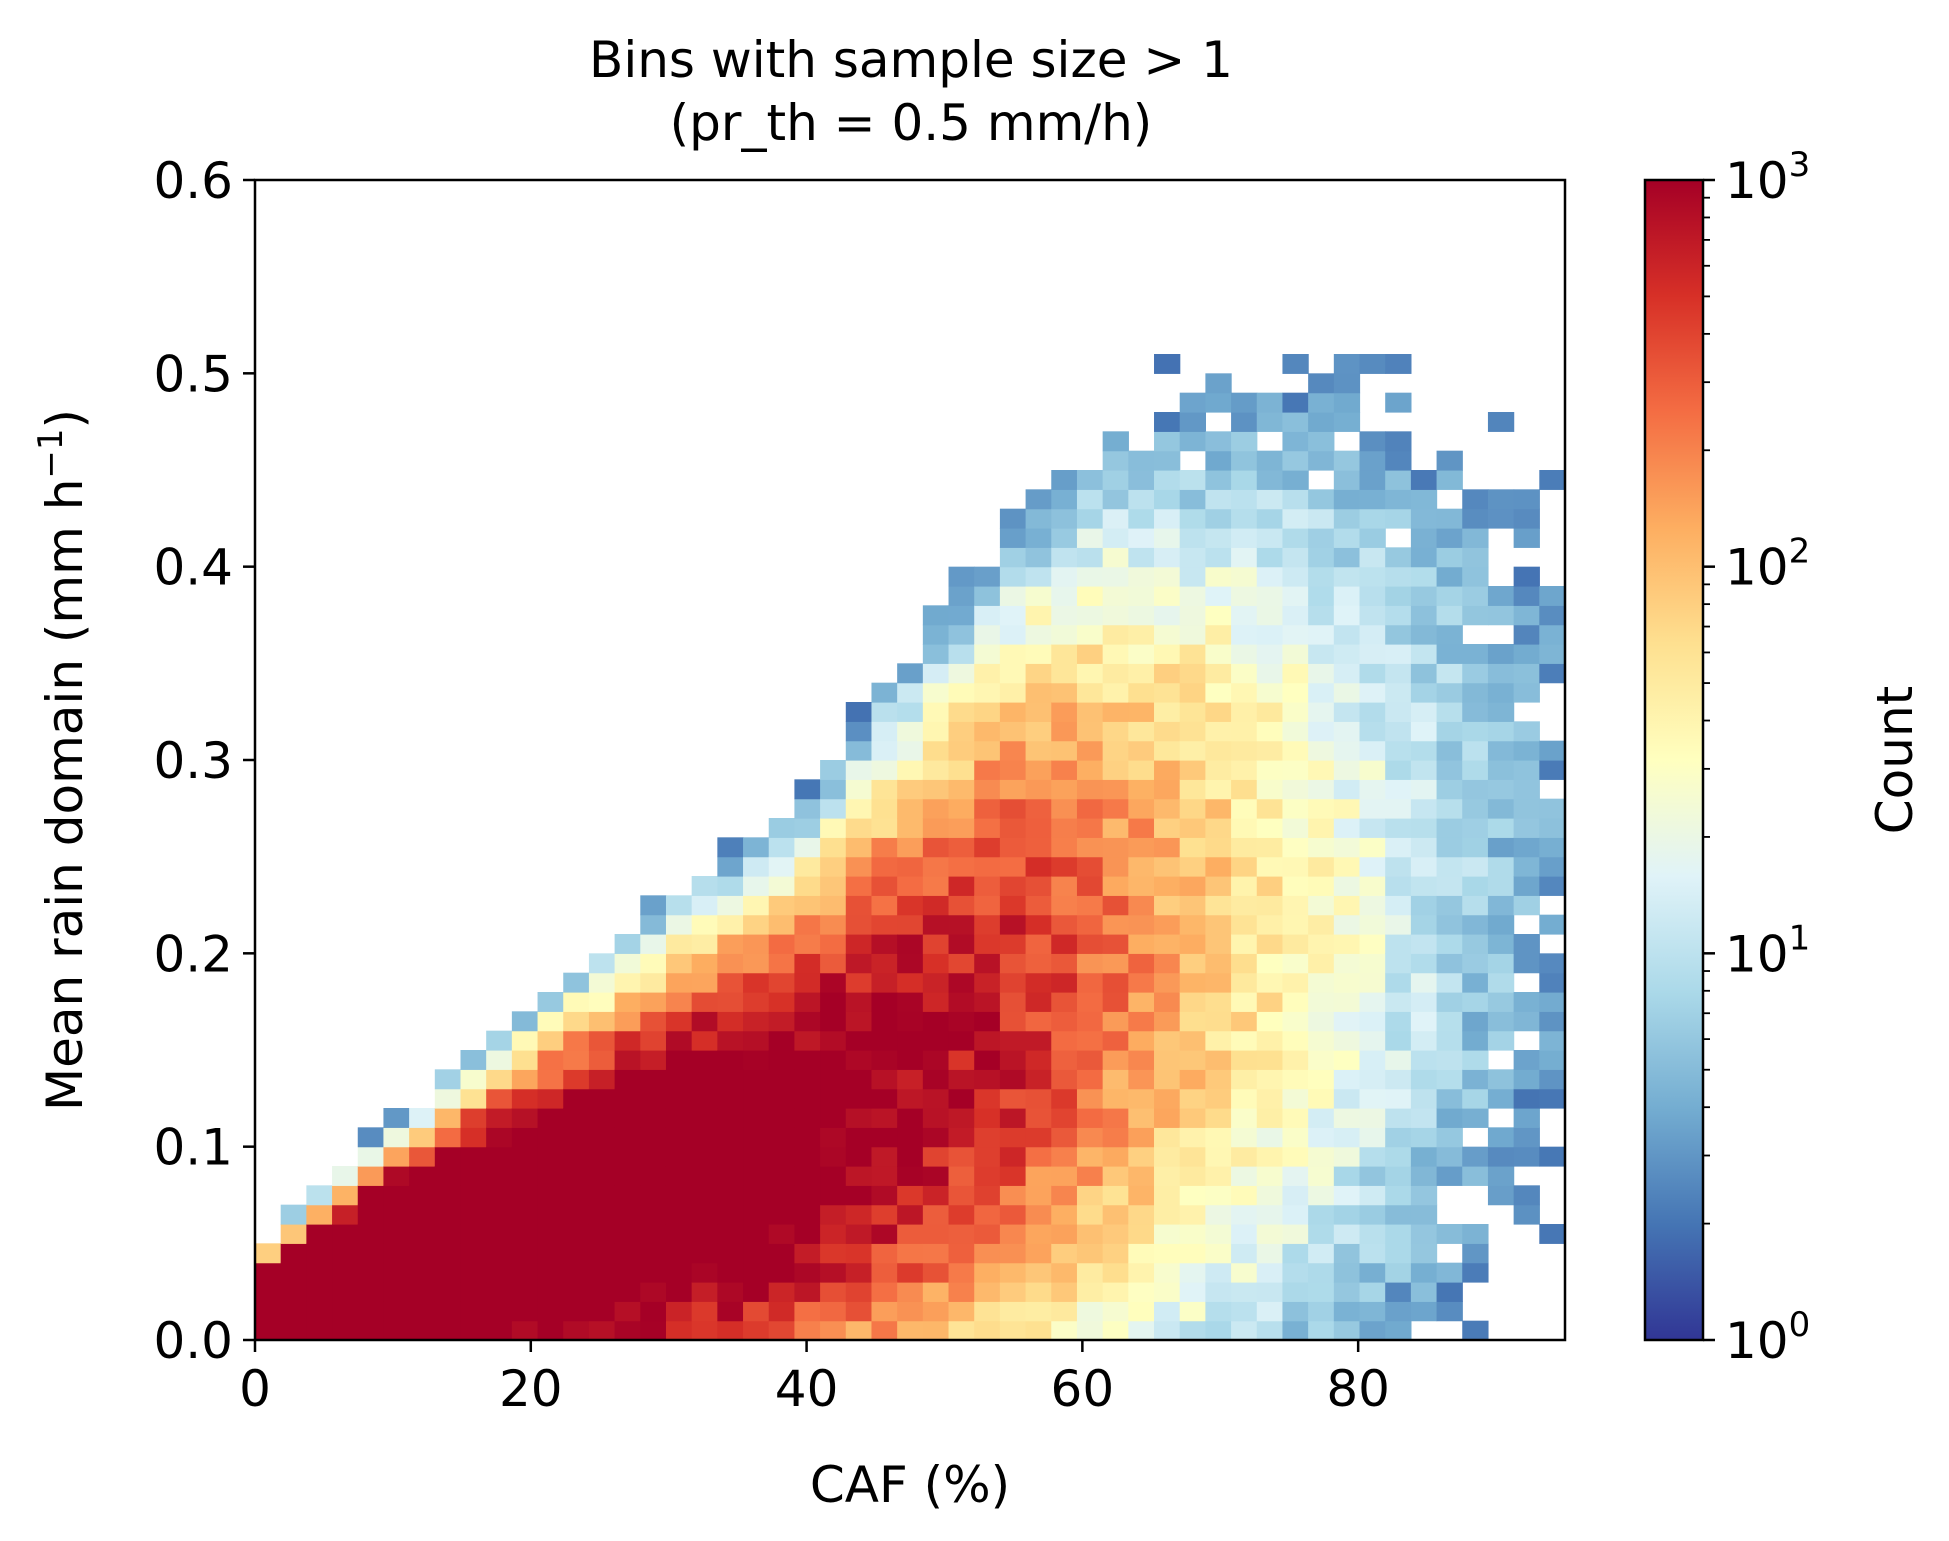  What do you see at coordinates (1767, 177) in the screenshot?
I see `colorbar-tick-label: 103` at bounding box center [1767, 177].